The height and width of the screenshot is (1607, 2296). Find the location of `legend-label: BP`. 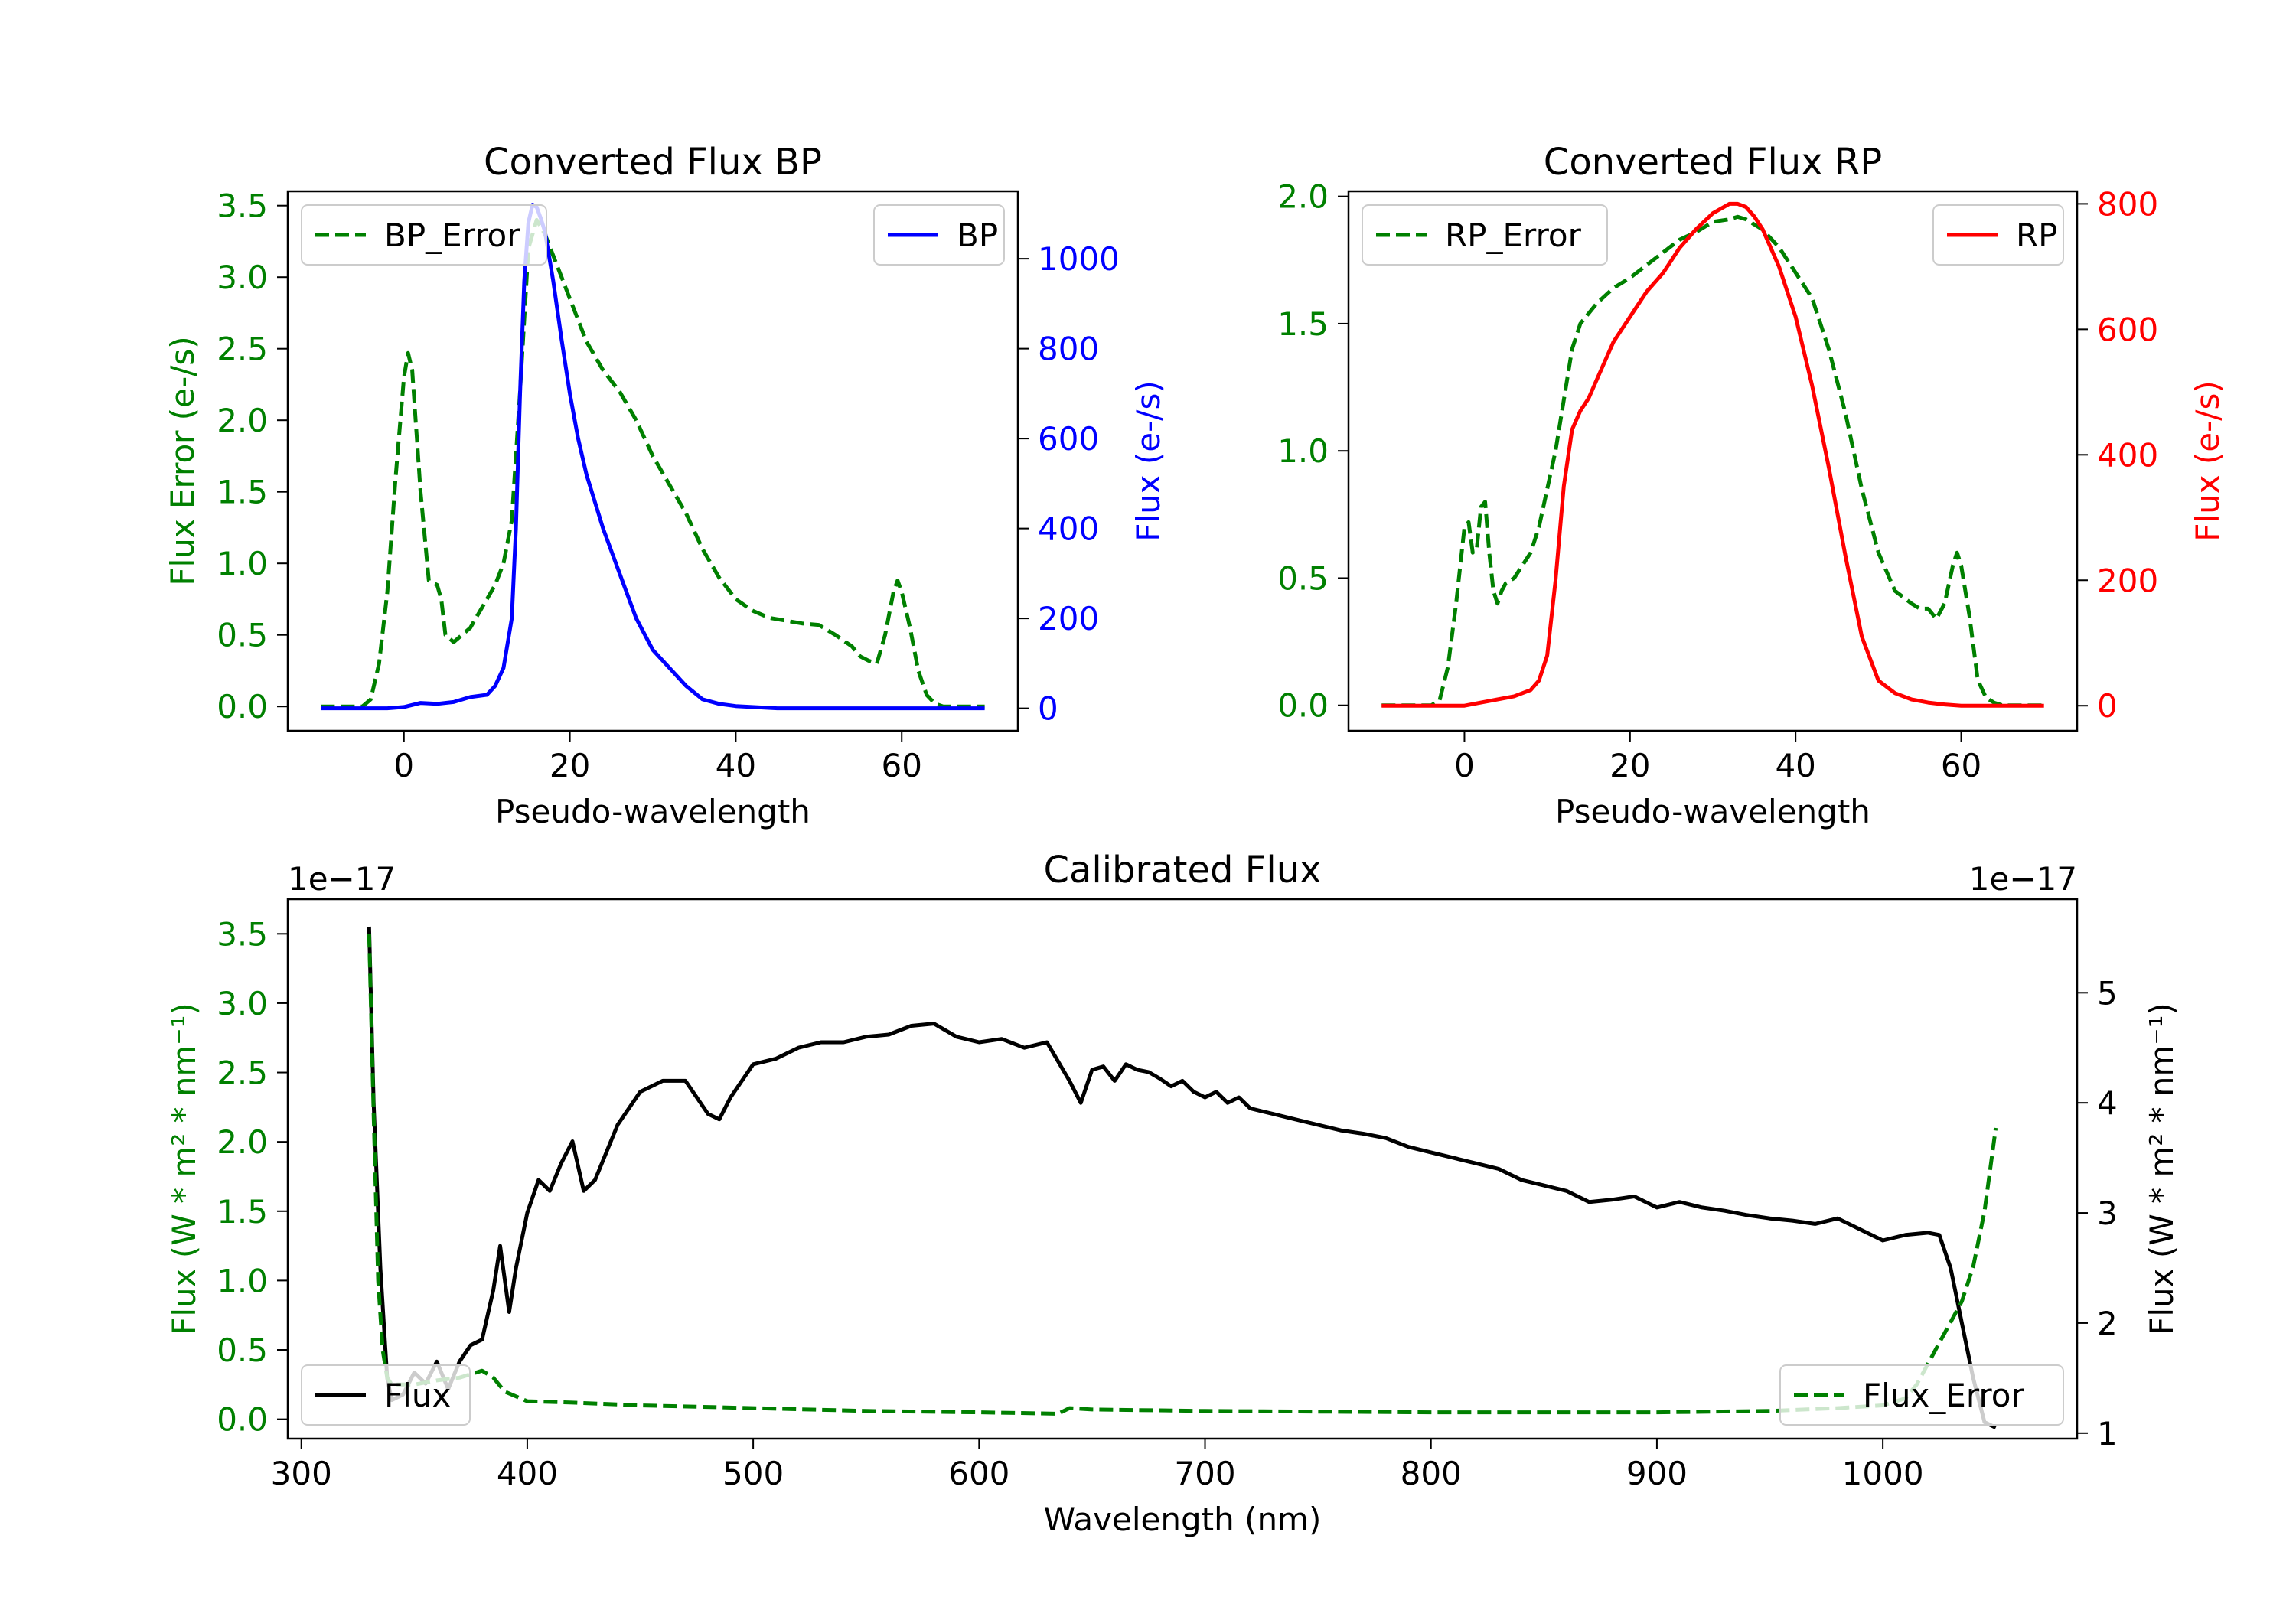

legend-label: BP is located at coordinates (977, 235).